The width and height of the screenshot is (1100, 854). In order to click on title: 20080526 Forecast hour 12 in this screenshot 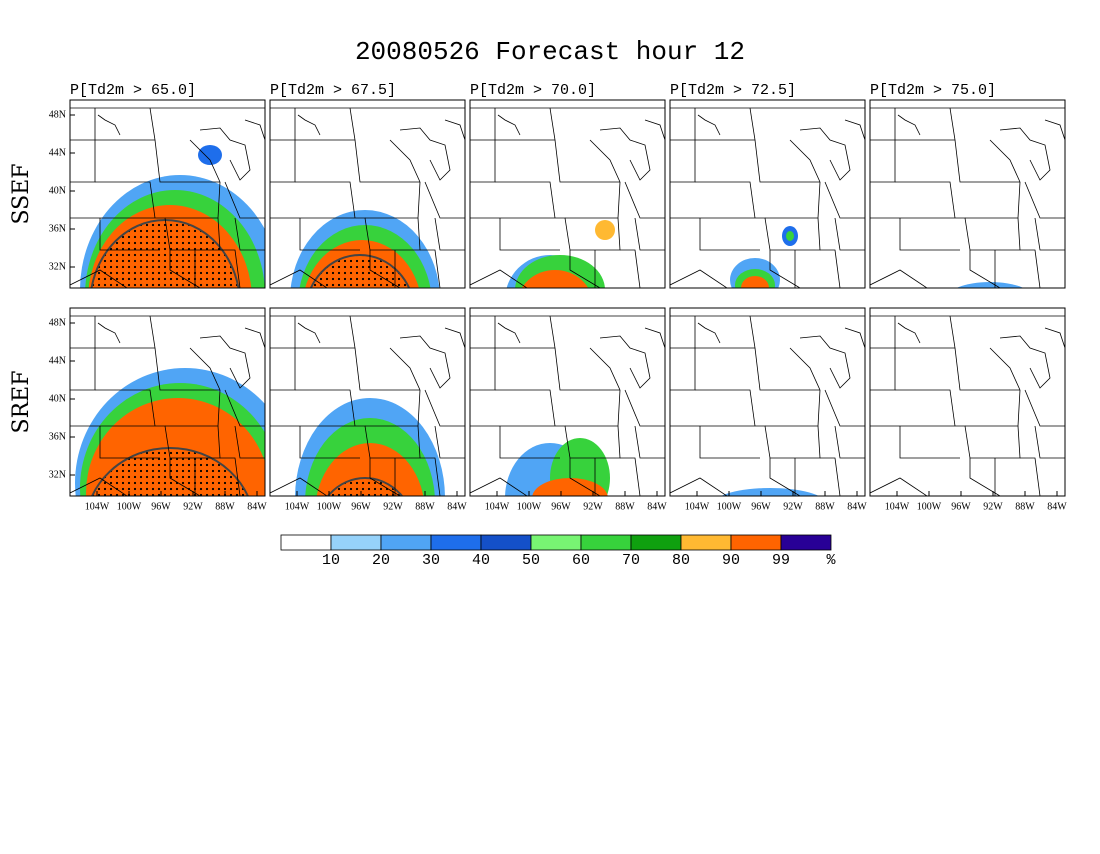, I will do `click(550, 52)`.